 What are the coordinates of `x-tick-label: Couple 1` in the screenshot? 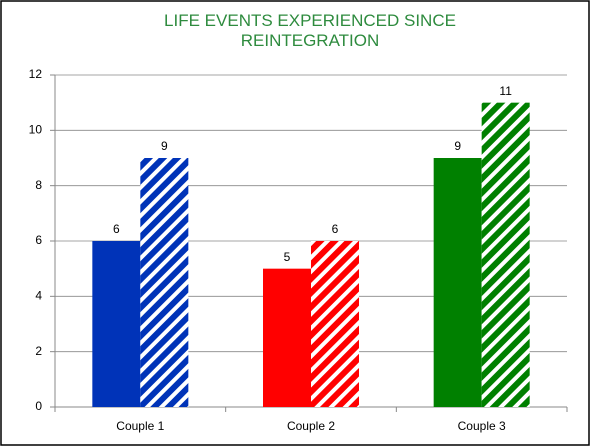 It's located at (140, 426).